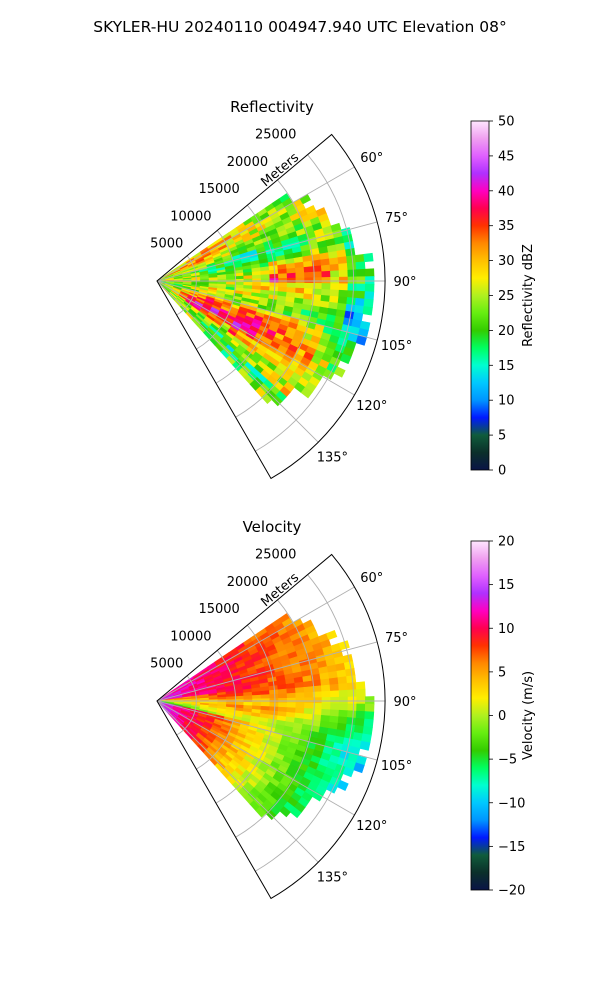  What do you see at coordinates (272, 527) in the screenshot?
I see `plot-title: Velocity` at bounding box center [272, 527].